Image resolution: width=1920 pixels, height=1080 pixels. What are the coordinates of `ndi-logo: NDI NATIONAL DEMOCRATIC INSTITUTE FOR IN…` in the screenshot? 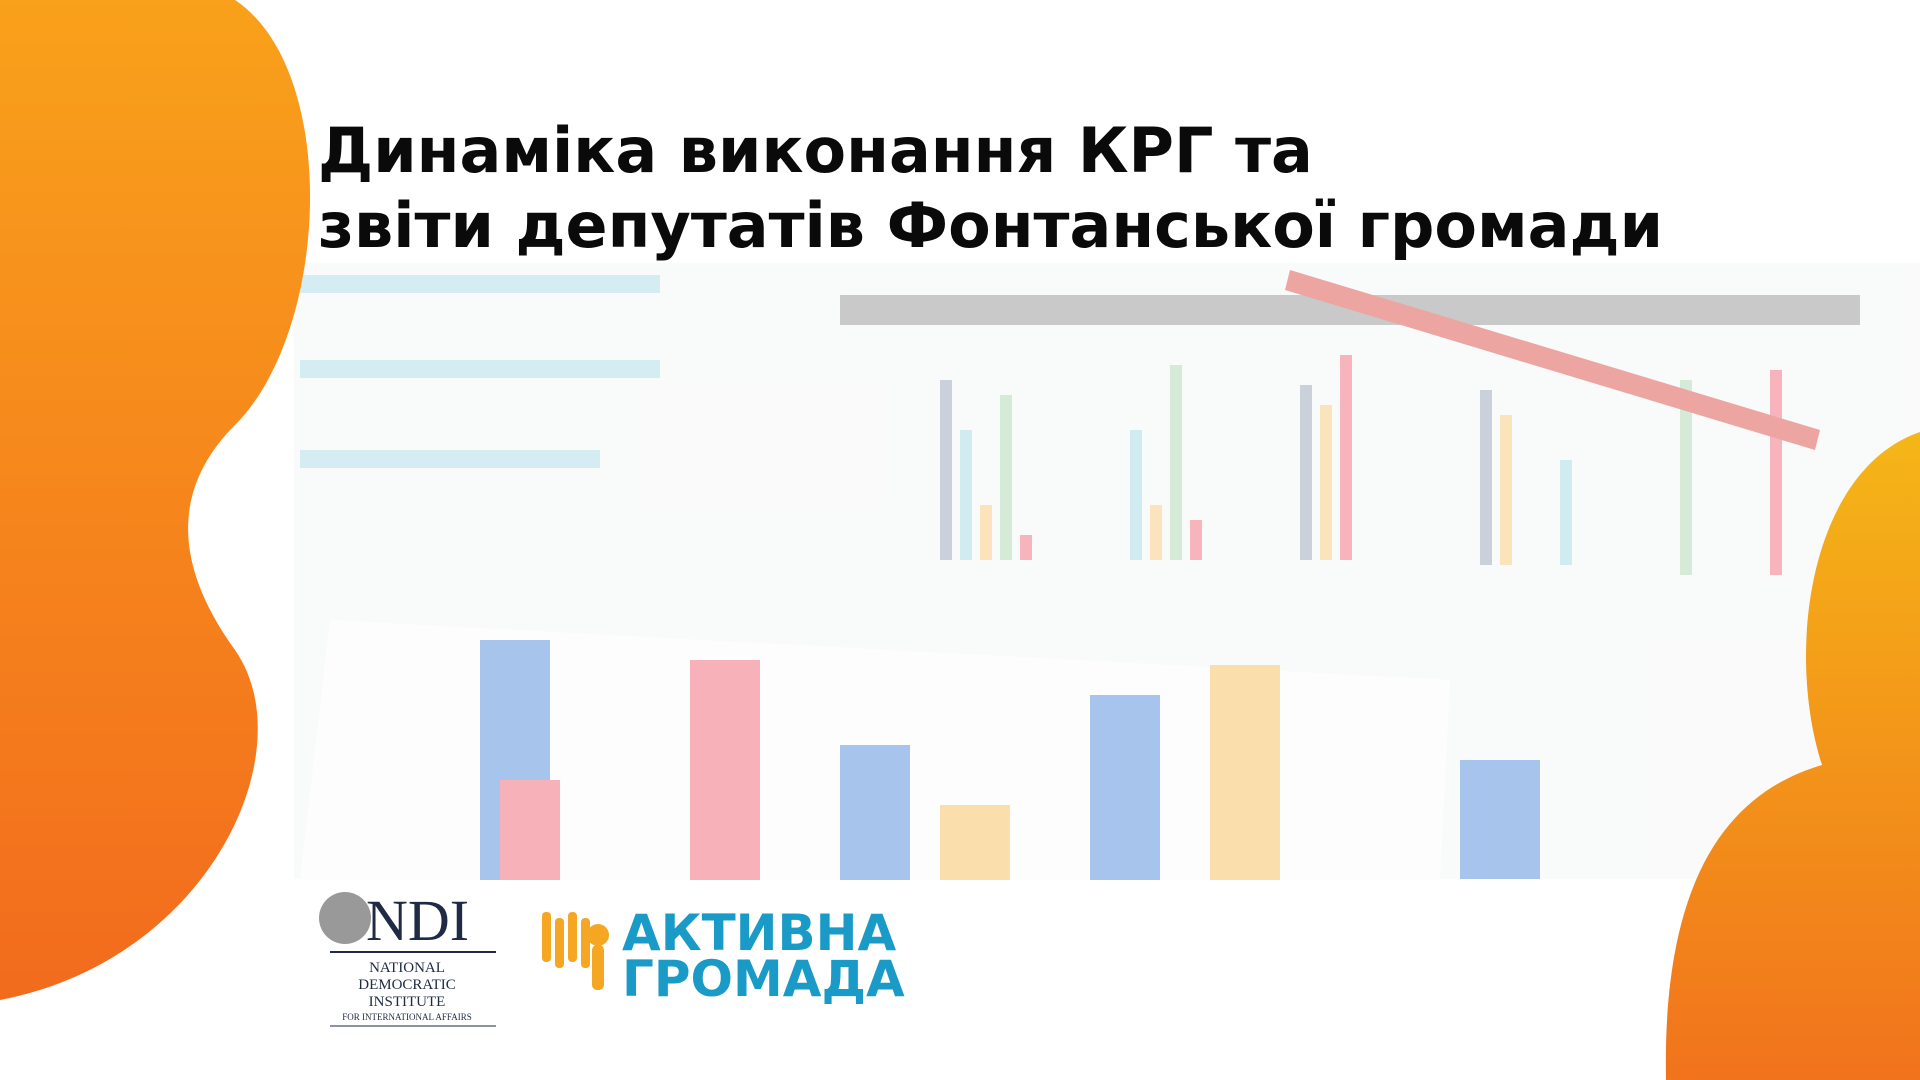 It's located at (407, 957).